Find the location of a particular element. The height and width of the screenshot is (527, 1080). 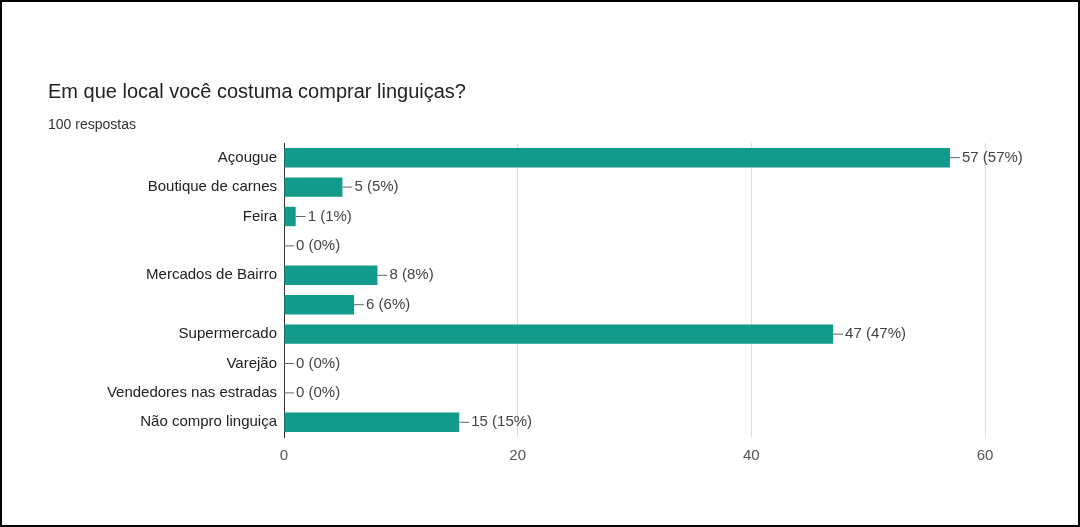

x-tick-label: 20 is located at coordinates (518, 455).